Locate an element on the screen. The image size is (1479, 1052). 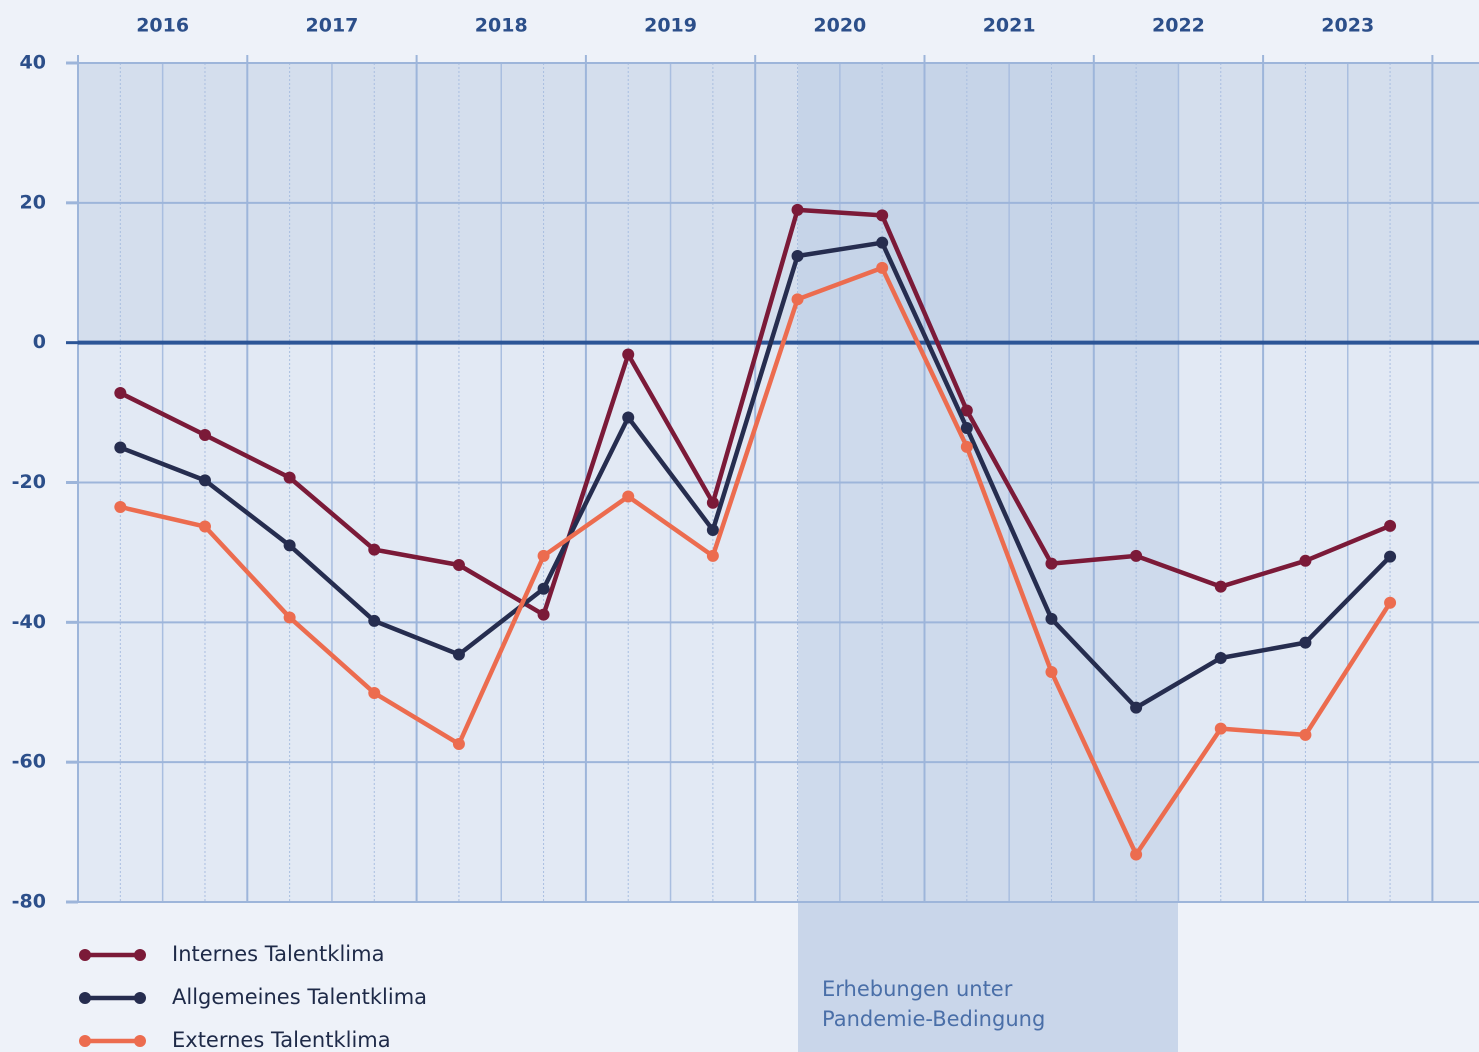
y-tick-label: 40 is located at coordinates (33, 63).